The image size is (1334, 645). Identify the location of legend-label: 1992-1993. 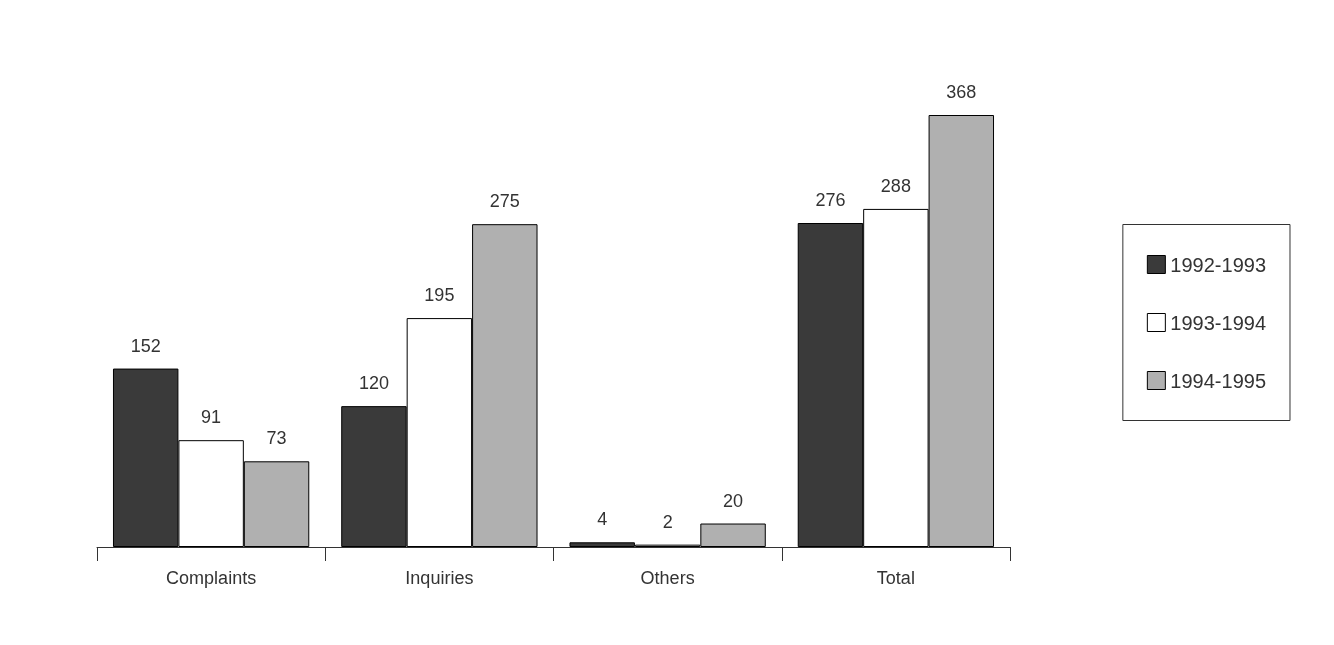
(1218, 264).